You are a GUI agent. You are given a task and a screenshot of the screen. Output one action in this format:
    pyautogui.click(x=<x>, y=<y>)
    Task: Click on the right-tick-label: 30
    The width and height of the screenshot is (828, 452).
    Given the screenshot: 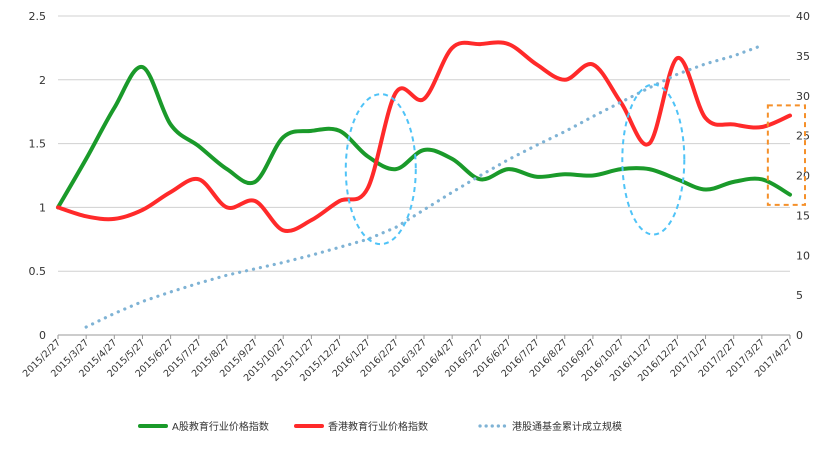 What is the action you would take?
    pyautogui.click(x=803, y=96)
    